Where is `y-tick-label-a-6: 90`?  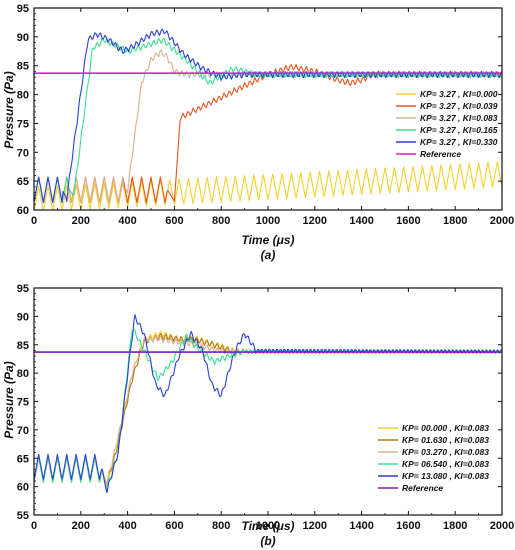 y-tick-label-a-6: 90 is located at coordinates (23, 38).